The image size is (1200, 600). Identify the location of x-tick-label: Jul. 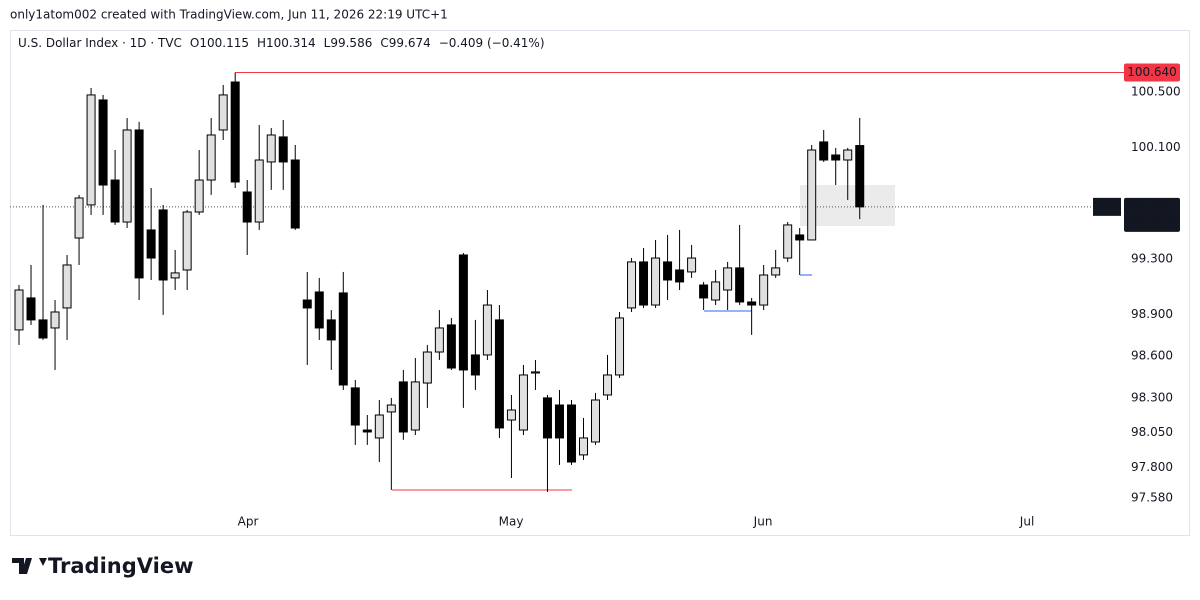
(1026, 522).